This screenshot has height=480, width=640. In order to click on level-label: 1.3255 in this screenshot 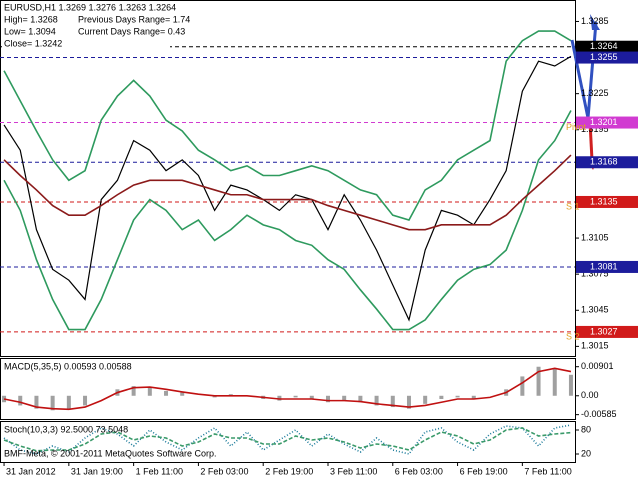, I will do `click(604, 57)`.